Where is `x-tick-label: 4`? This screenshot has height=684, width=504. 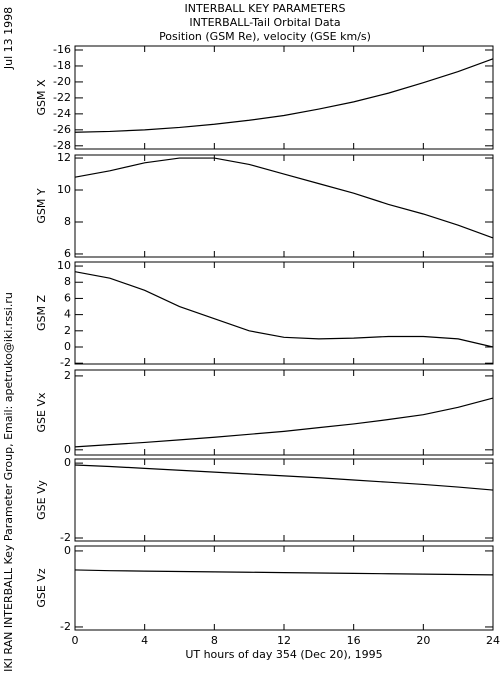
x-tick-label: 4 is located at coordinates (144, 640).